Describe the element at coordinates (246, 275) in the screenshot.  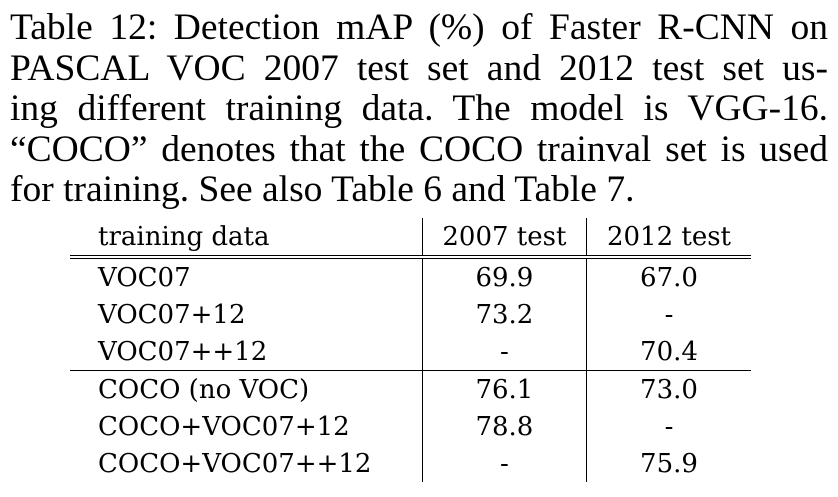
I see `row-training-data: VOC07` at that location.